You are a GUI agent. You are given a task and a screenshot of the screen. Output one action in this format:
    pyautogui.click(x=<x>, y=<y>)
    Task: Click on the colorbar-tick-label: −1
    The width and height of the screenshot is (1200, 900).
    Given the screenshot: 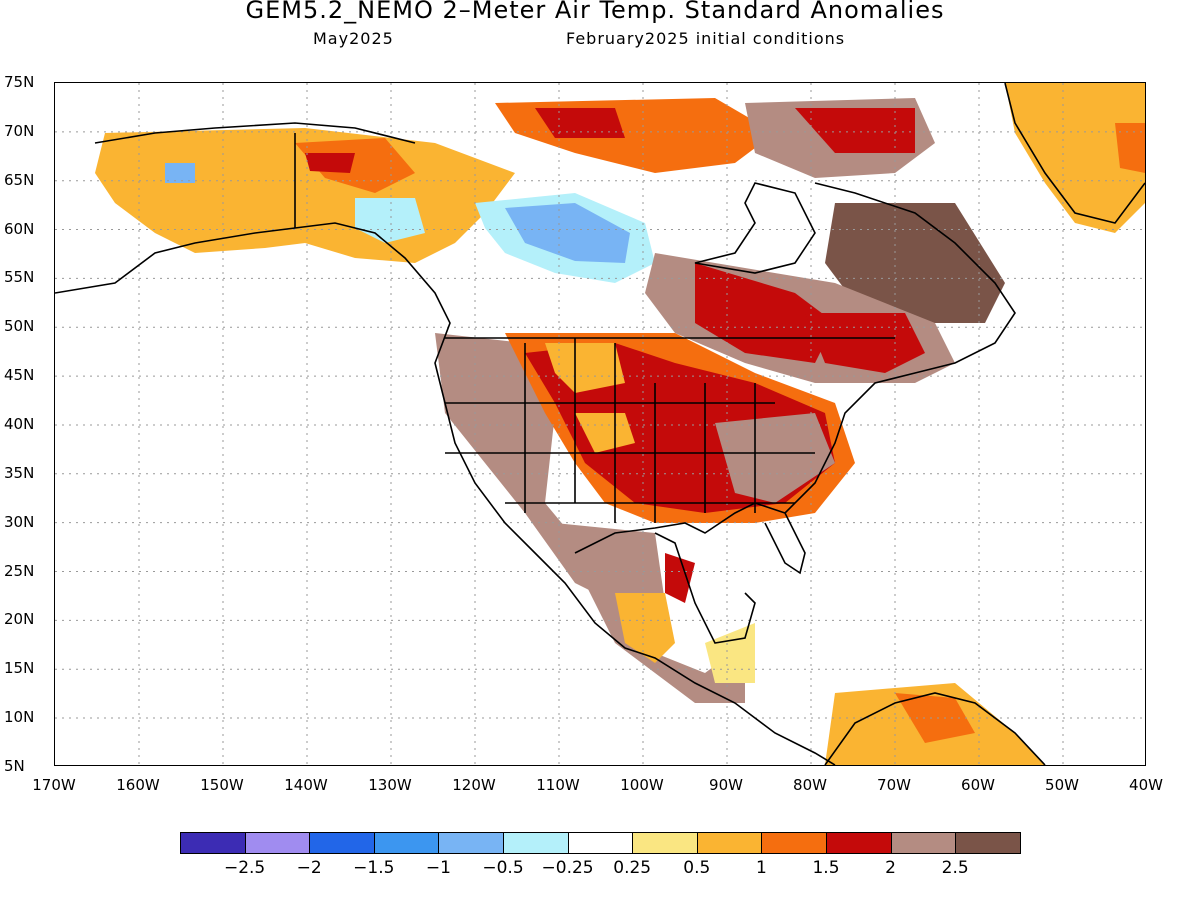 What is the action you would take?
    pyautogui.click(x=438, y=868)
    